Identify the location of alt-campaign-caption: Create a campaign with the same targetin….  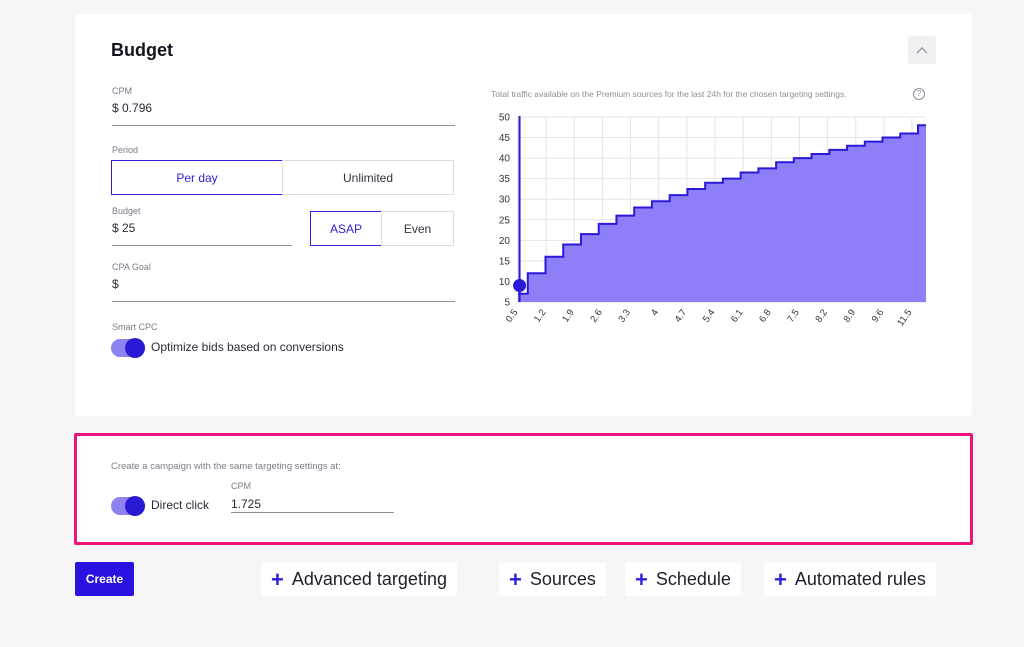
(226, 466).